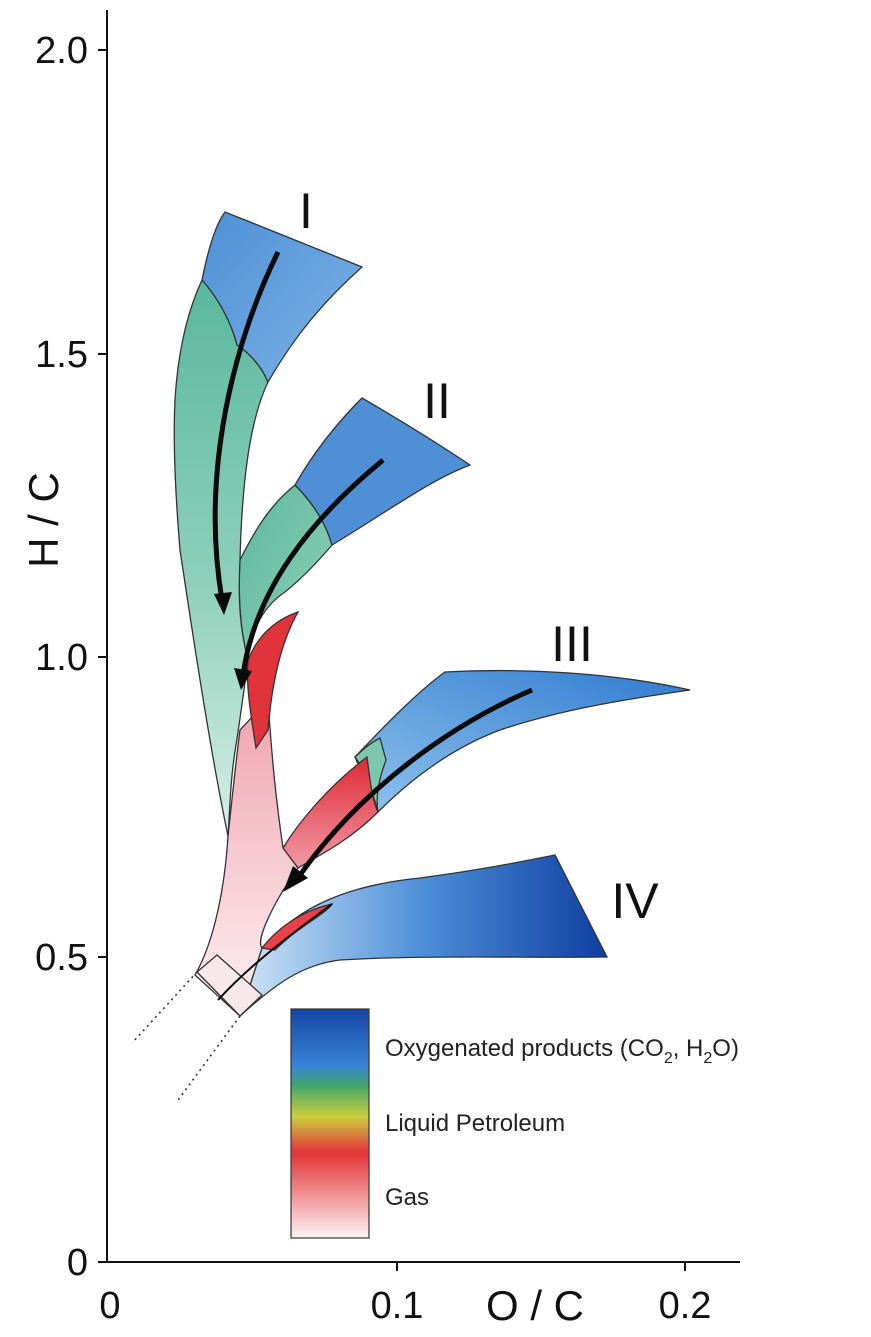 The width and height of the screenshot is (871, 1337). What do you see at coordinates (330, 812) in the screenshot?
I see `pathway-iii-gas-region` at bounding box center [330, 812].